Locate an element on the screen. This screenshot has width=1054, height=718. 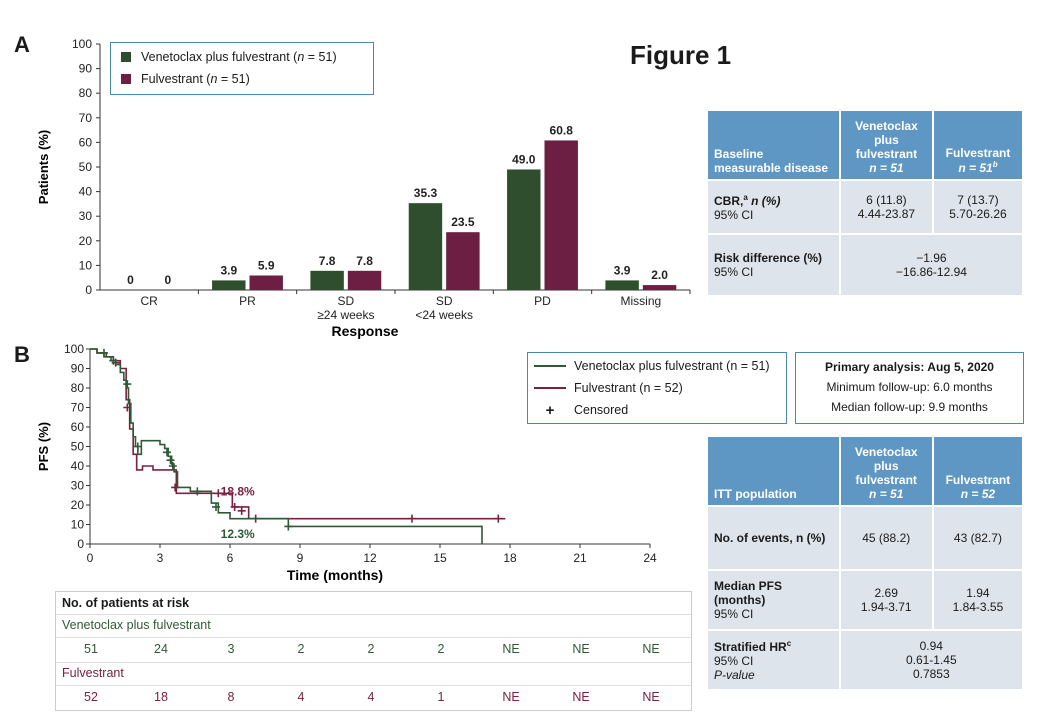
legend-line-venetoclax is located at coordinates (550, 366).